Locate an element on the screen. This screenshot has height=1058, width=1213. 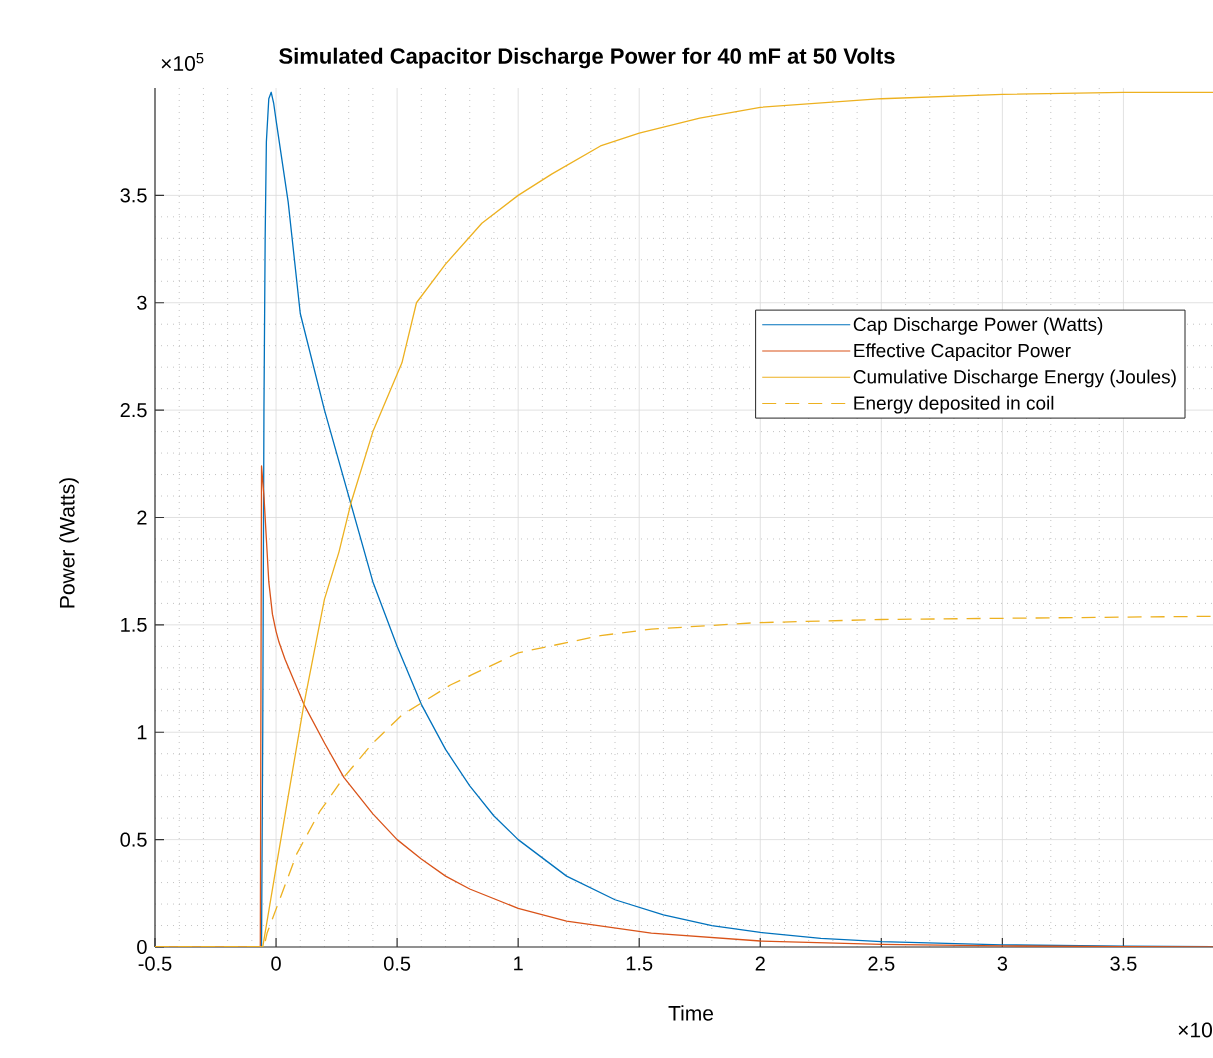
x-axis-title: Time is located at coordinates (691, 1013).